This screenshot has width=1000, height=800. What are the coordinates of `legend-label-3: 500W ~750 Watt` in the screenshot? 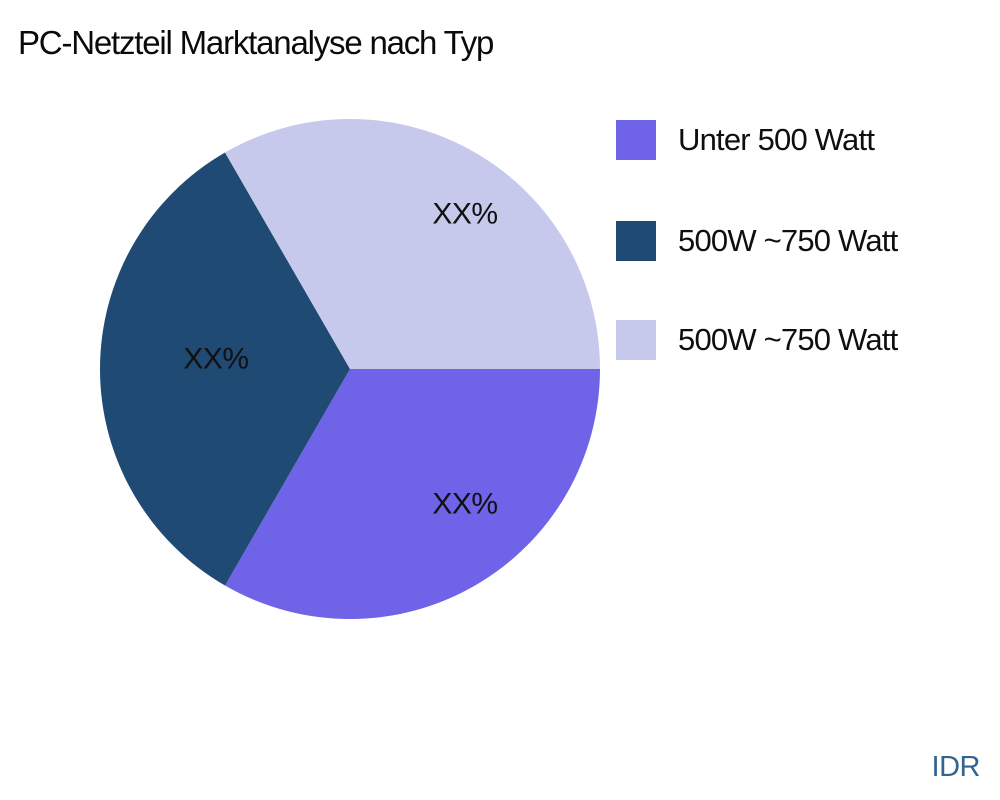 It's located at (788, 339).